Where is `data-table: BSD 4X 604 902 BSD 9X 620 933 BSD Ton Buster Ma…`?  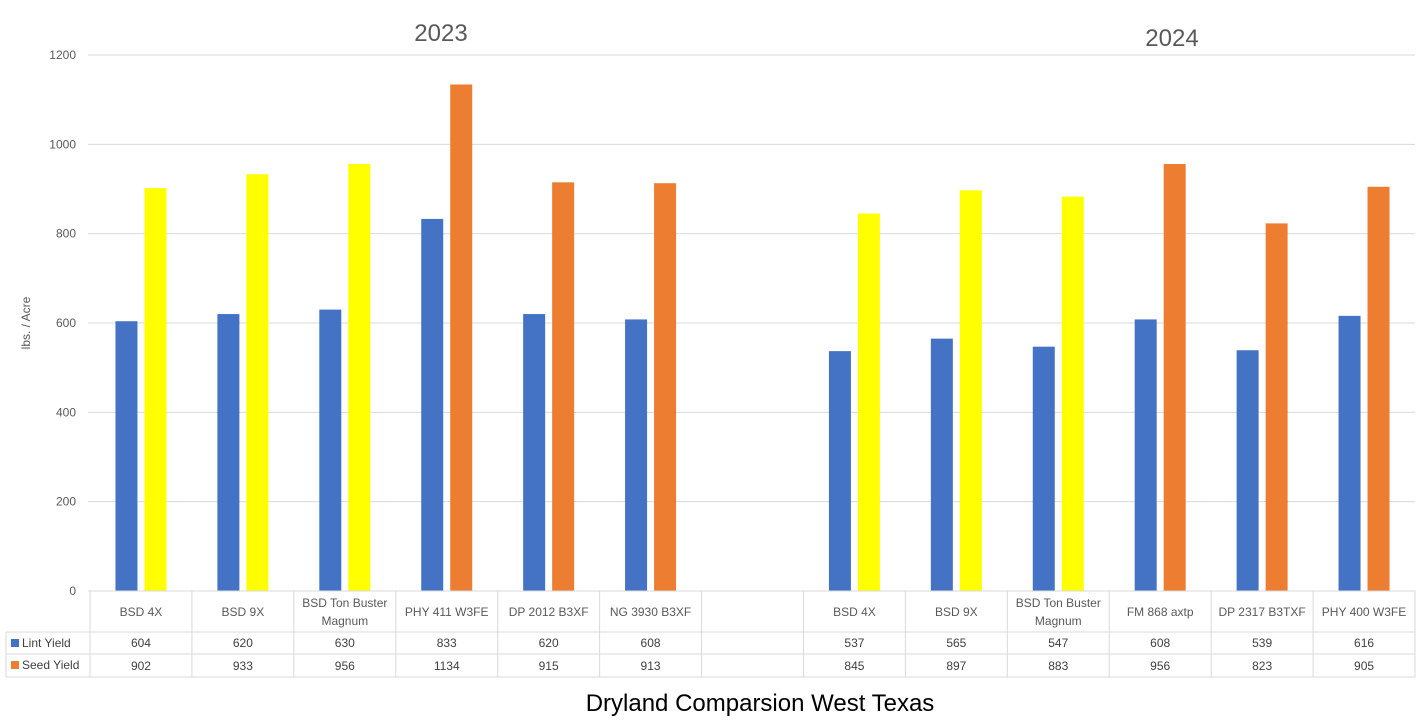 data-table: BSD 4X 604 902 BSD 9X 620 933 BSD Ton Buster Ma… is located at coordinates (710, 634).